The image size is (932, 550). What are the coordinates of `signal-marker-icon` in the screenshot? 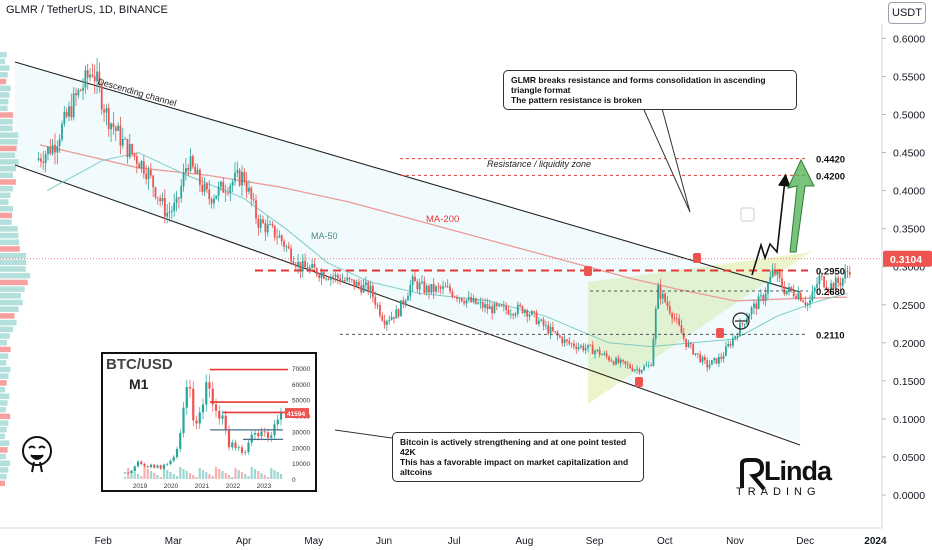 It's located at (588, 271).